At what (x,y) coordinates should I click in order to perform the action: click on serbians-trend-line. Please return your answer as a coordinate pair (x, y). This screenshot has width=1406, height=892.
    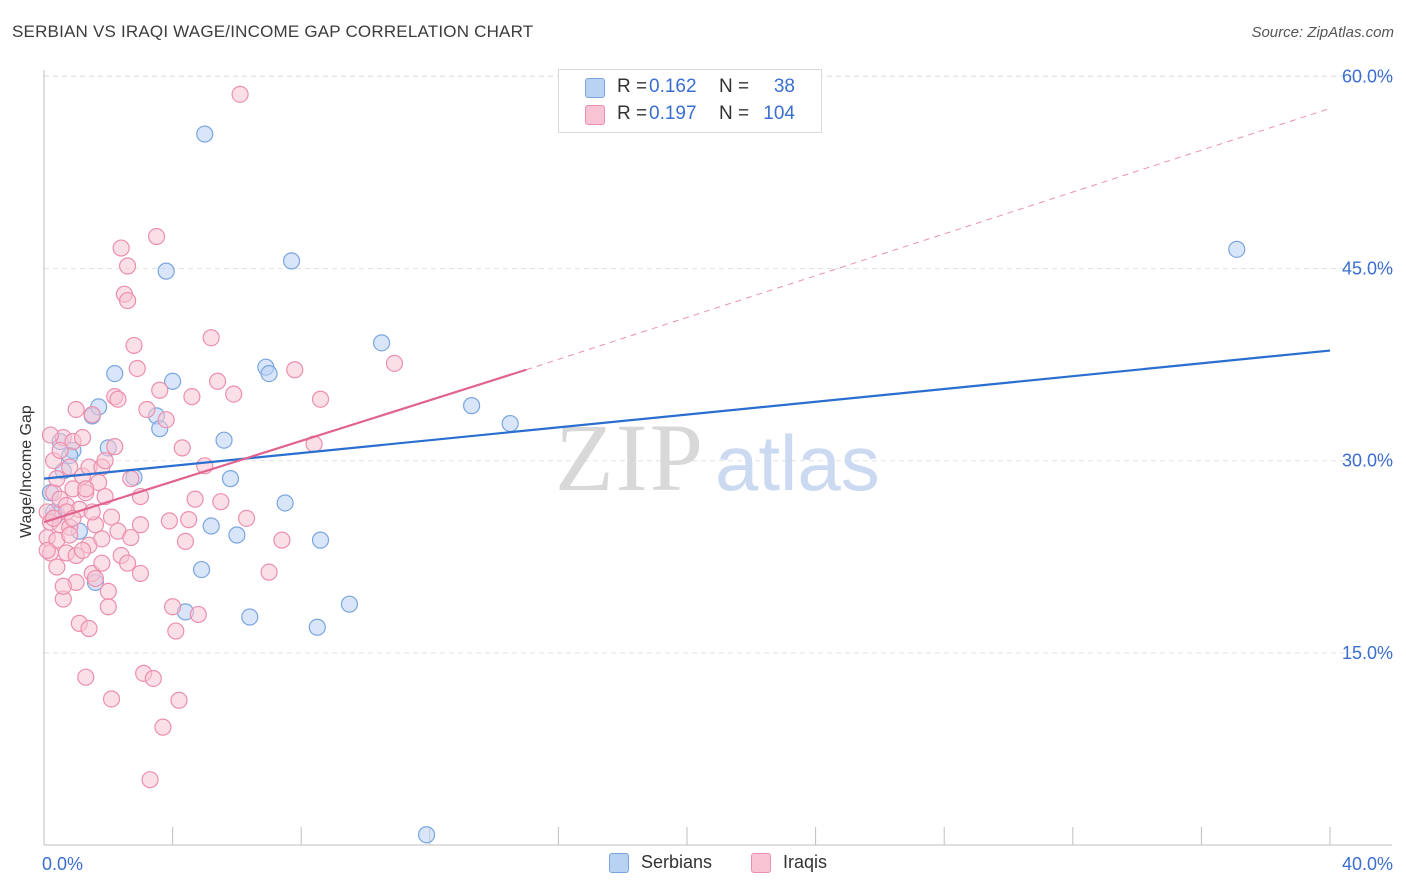
    Looking at the image, I should click on (687, 414).